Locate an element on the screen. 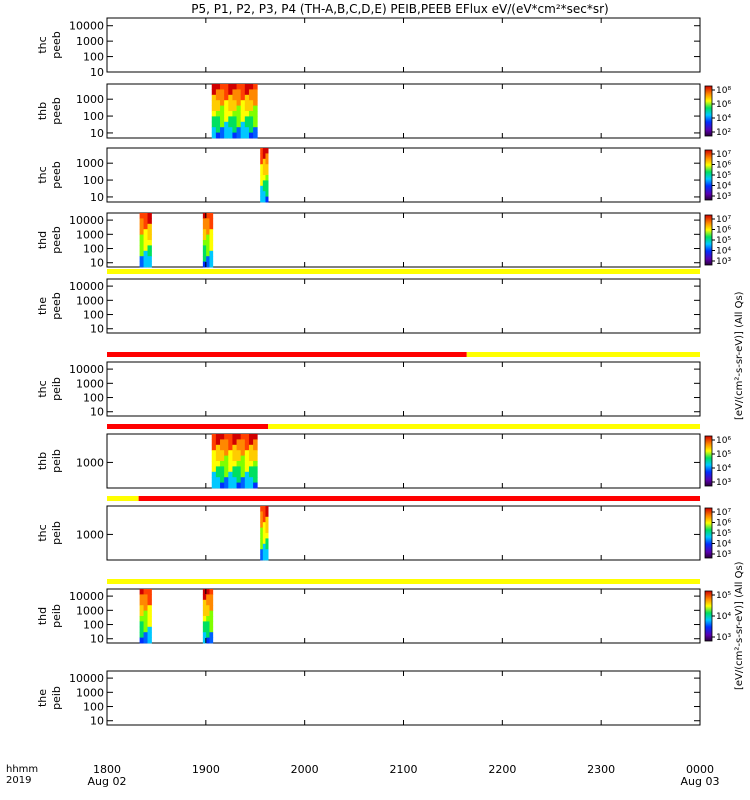 This screenshot has height=800, width=750. time-axis-label-line1: hhmm is located at coordinates (22, 769).